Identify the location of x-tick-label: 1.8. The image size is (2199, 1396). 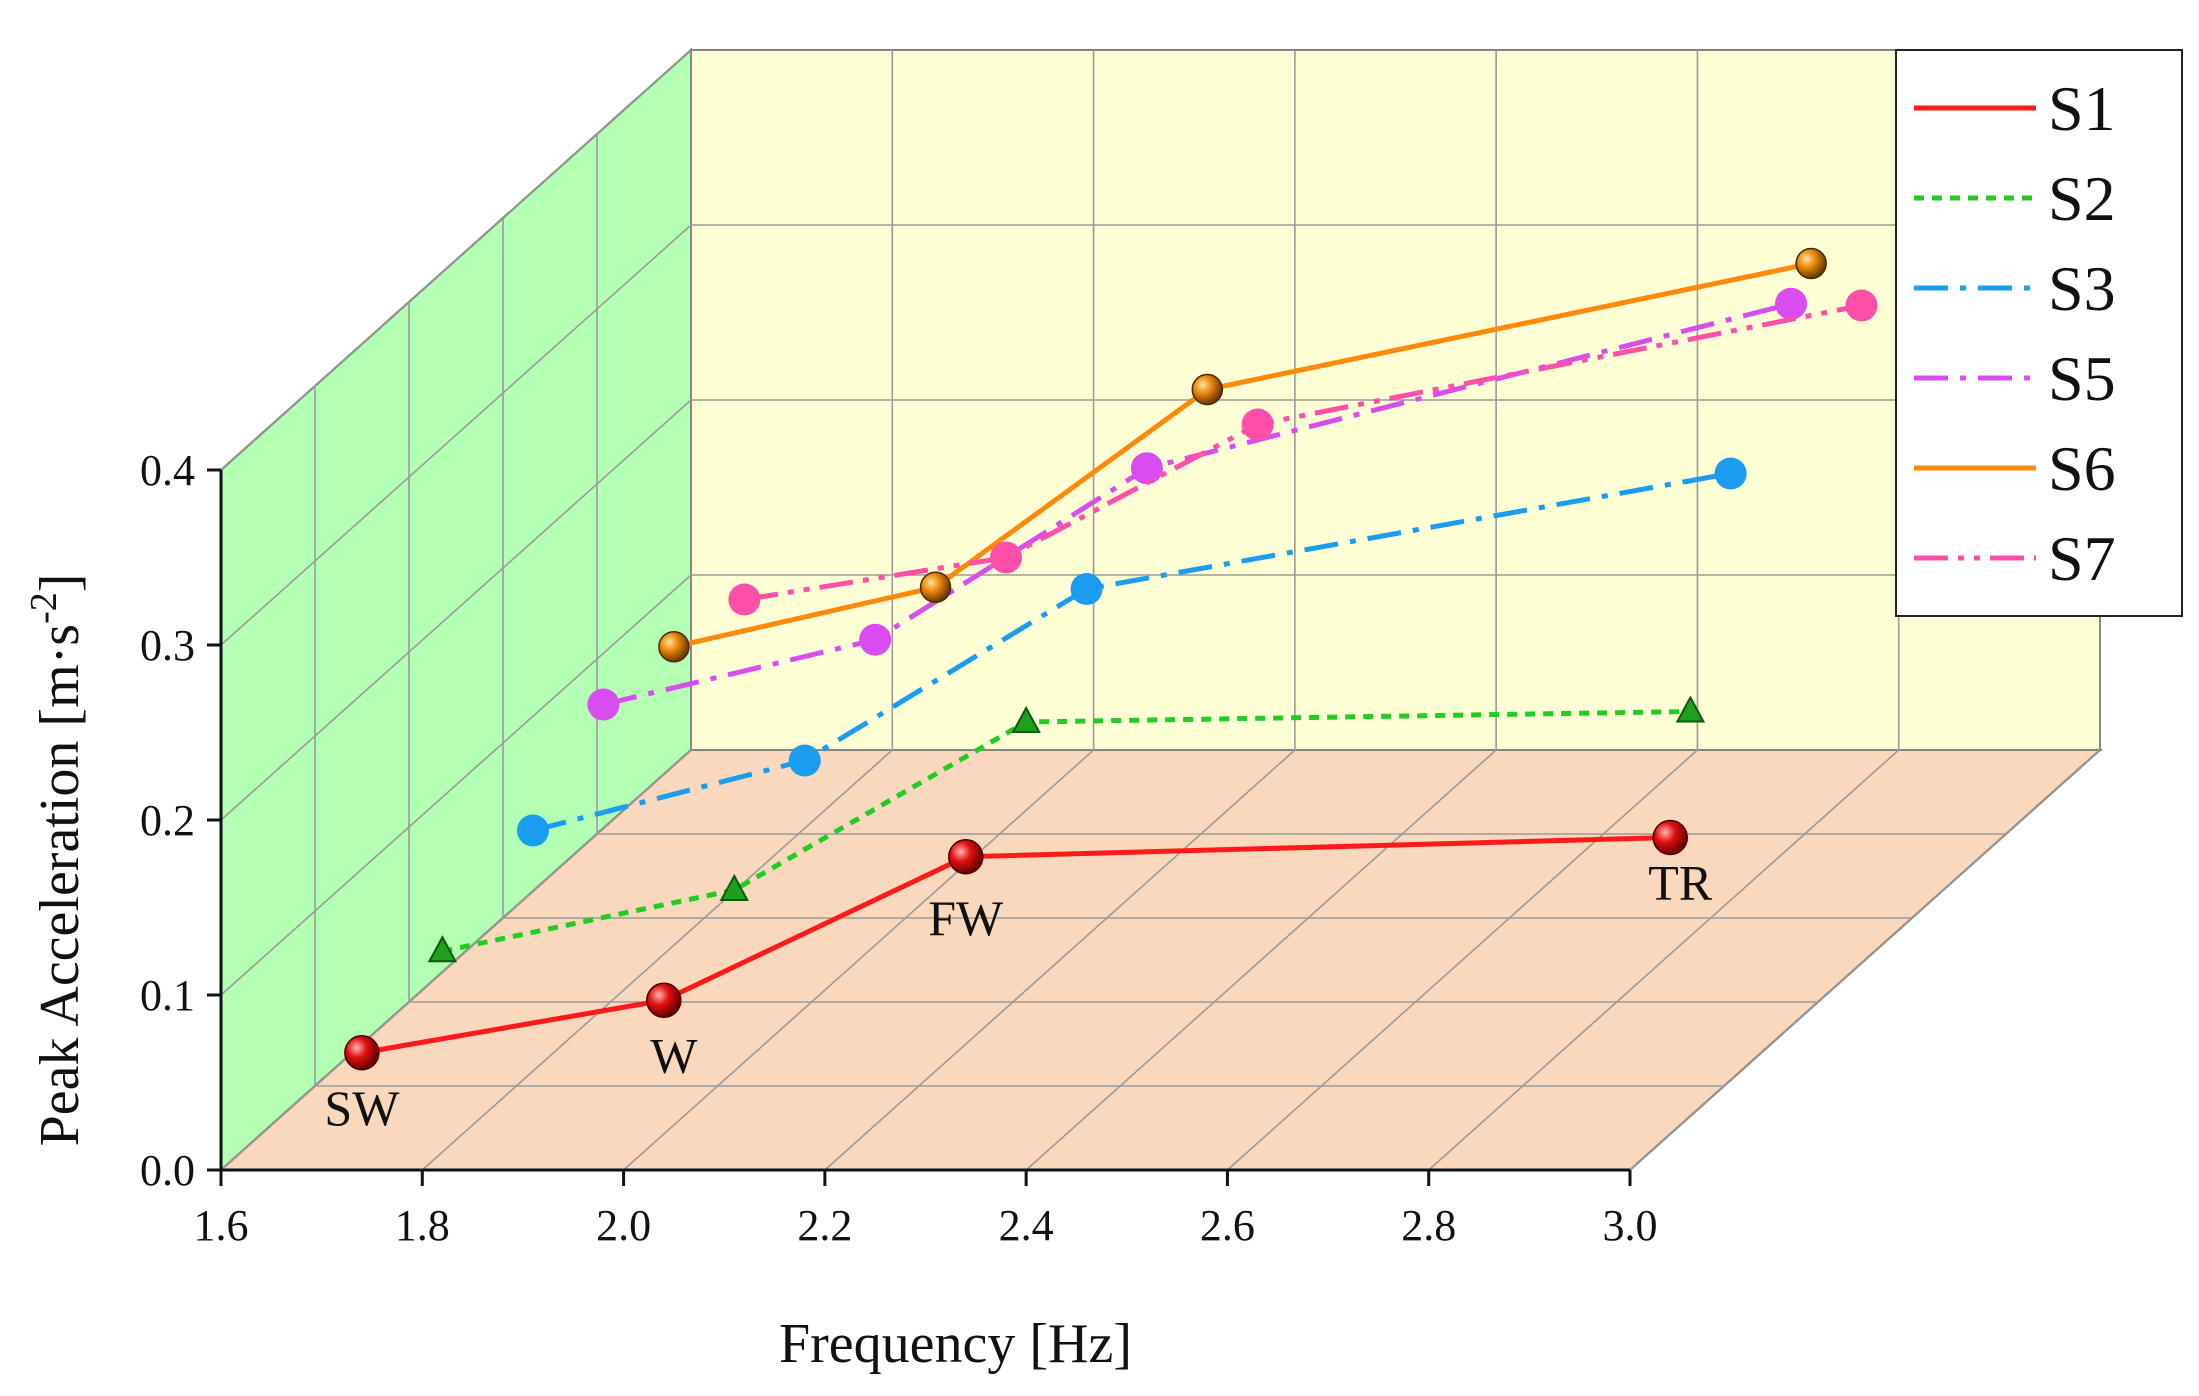
(422, 1225).